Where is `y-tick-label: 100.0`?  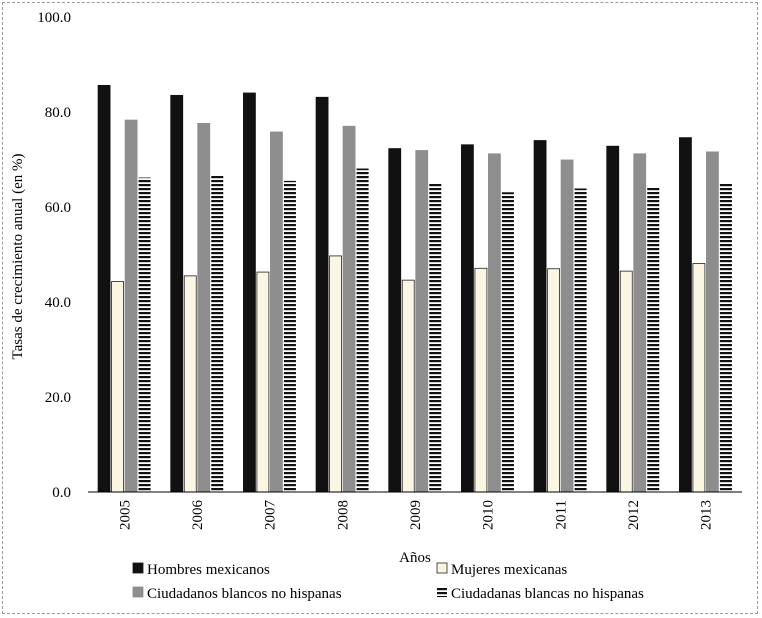 y-tick-label: 100.0 is located at coordinates (54, 18).